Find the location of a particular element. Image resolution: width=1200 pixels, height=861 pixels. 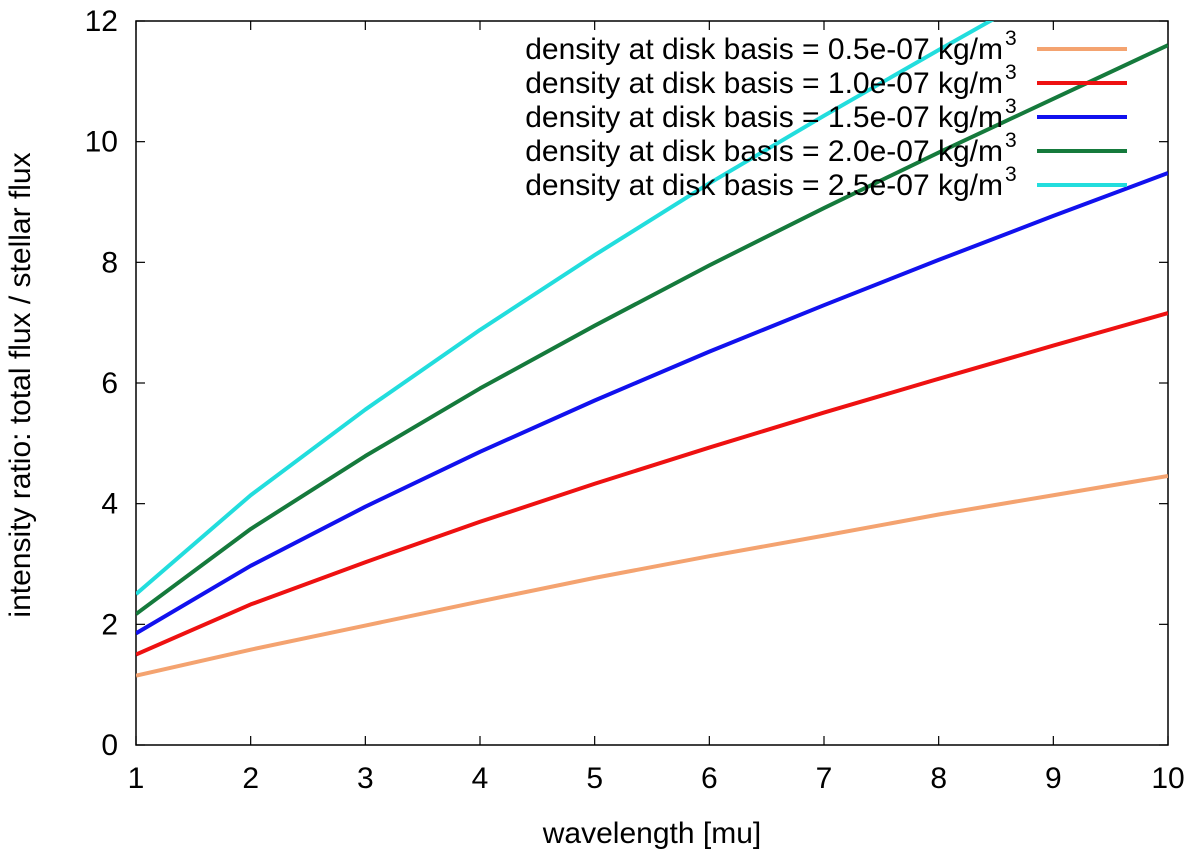

y-tick-label: 8 is located at coordinates (109, 262).